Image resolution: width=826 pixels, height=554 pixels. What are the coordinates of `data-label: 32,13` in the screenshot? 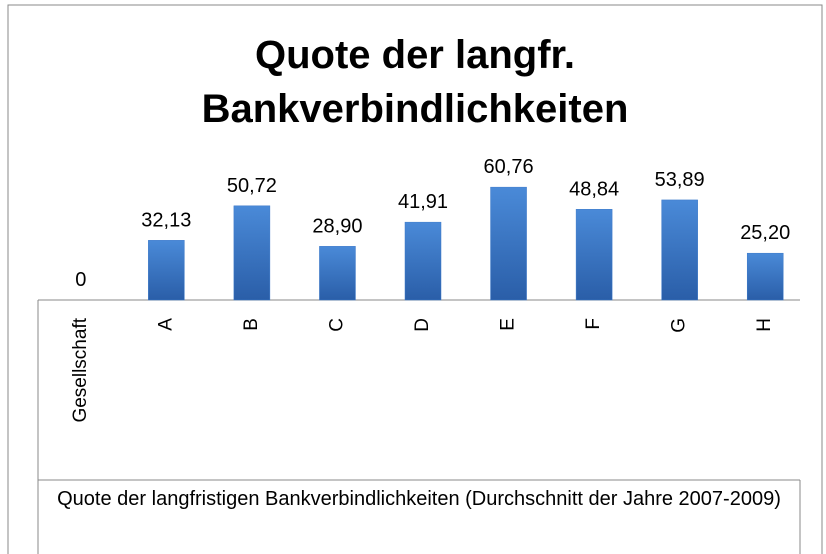 It's located at (166, 220).